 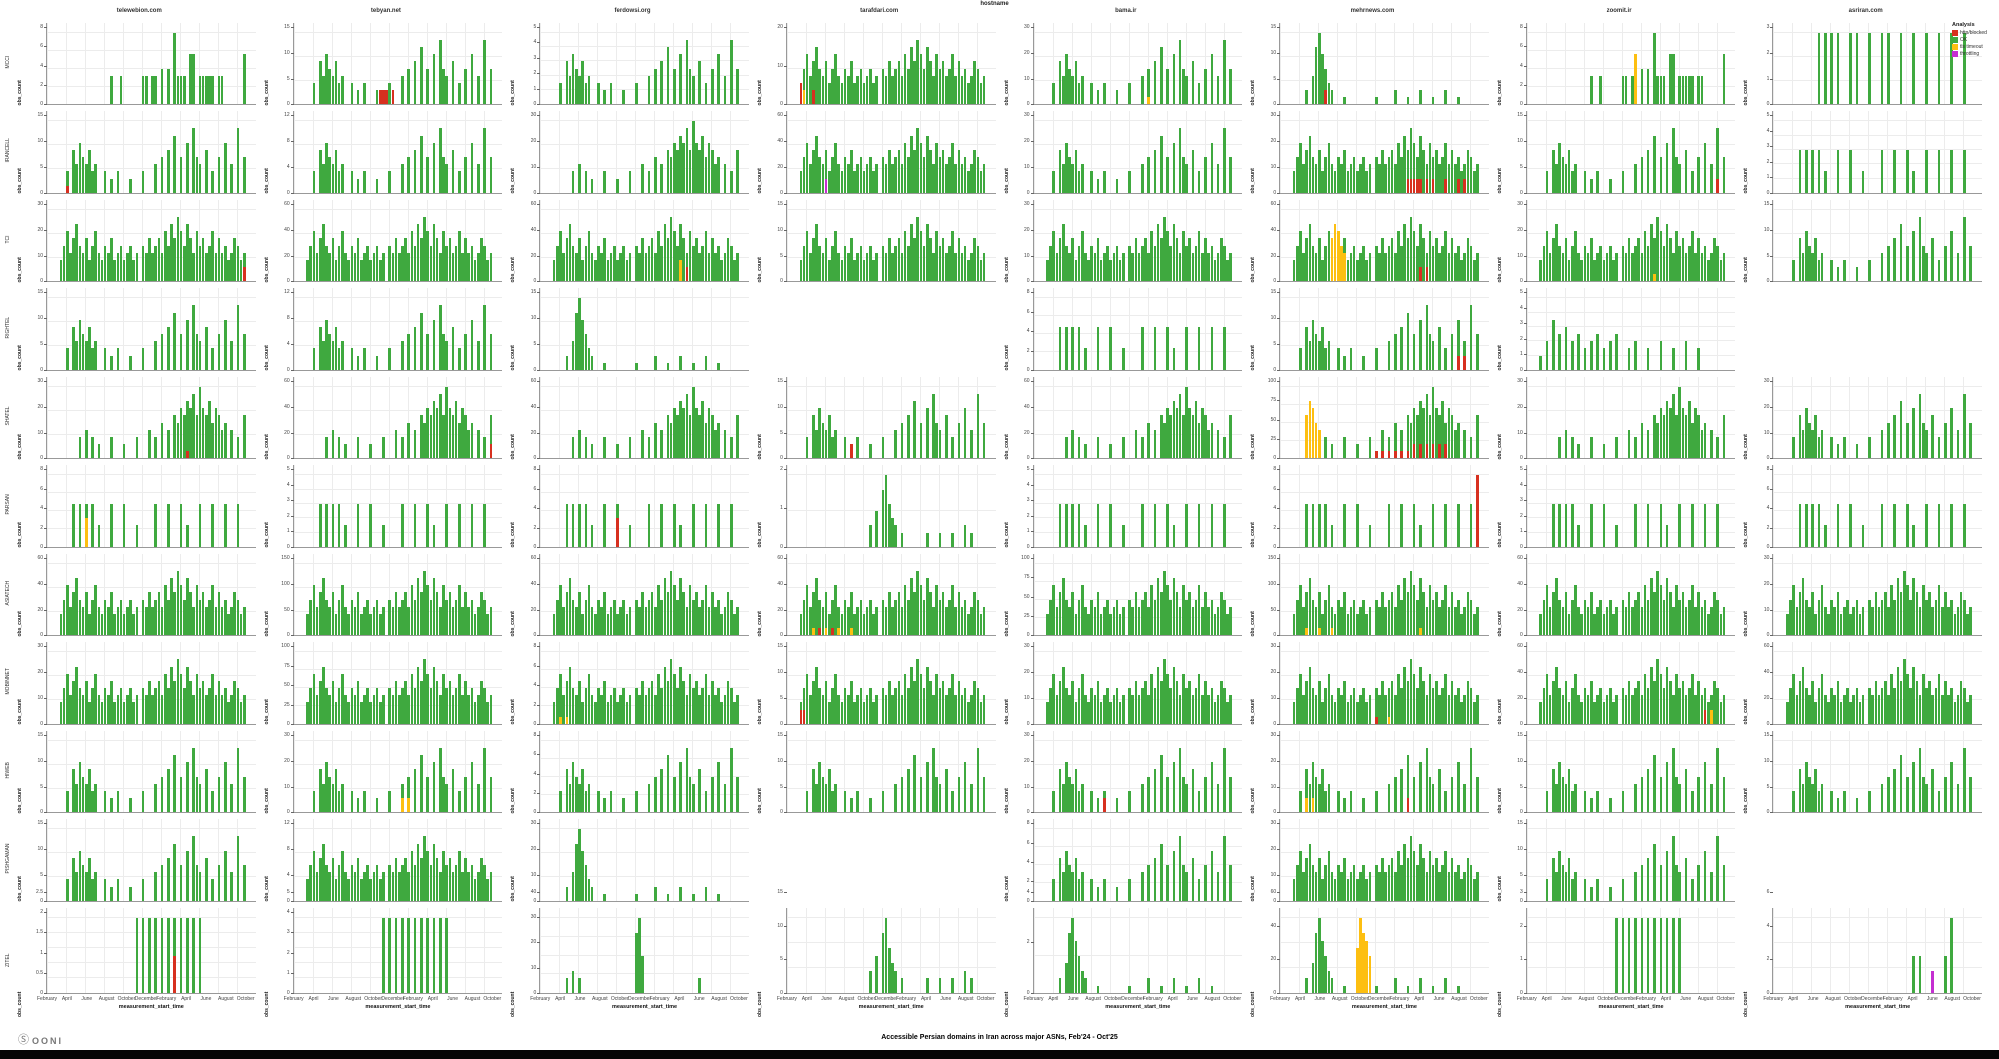 I want to click on y-tick-label: 20, so click(x=287, y=255).